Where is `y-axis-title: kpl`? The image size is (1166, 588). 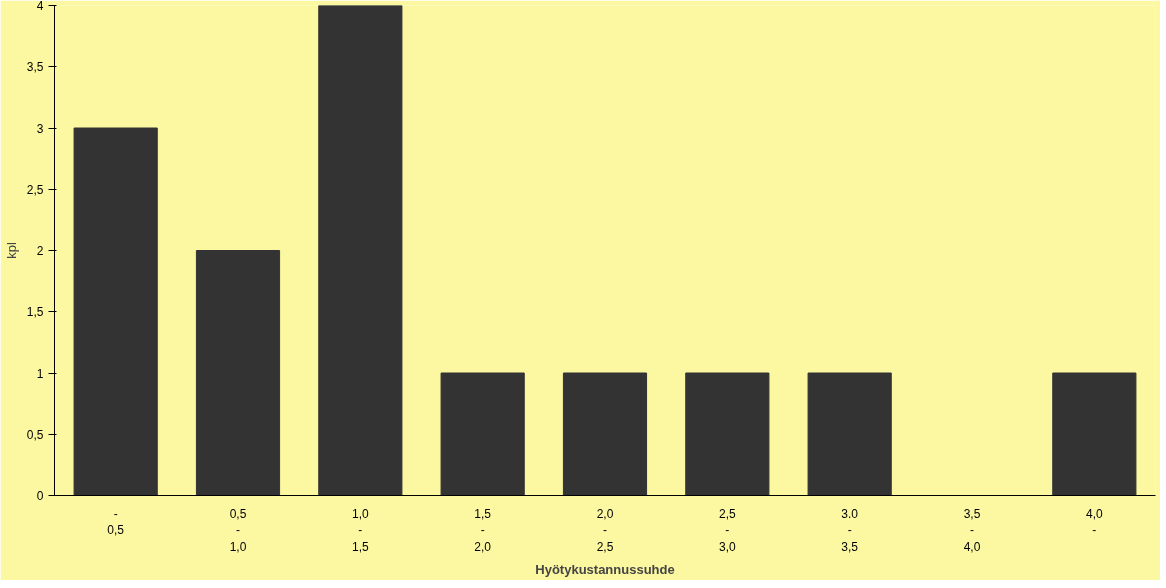
y-axis-title: kpl is located at coordinates (11, 250).